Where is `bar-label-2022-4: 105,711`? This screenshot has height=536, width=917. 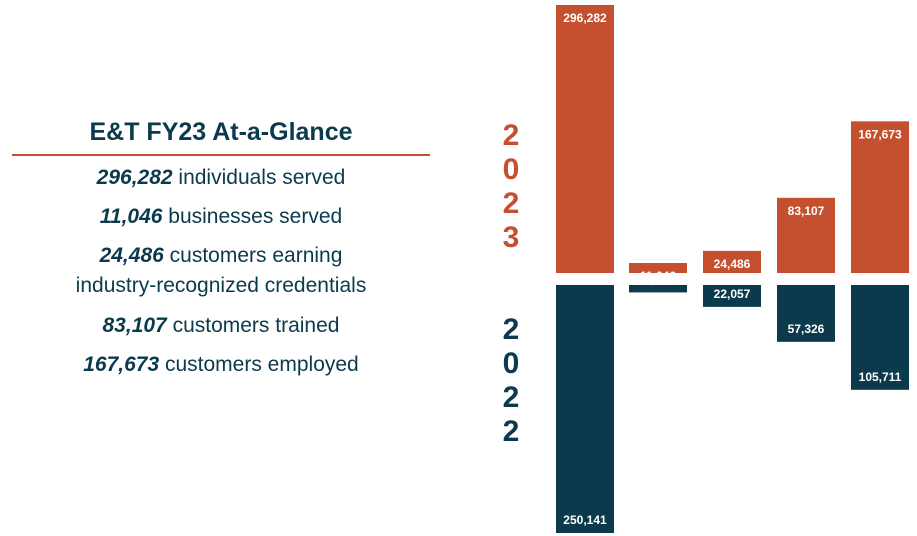
bar-label-2022-4: 105,711 is located at coordinates (880, 377).